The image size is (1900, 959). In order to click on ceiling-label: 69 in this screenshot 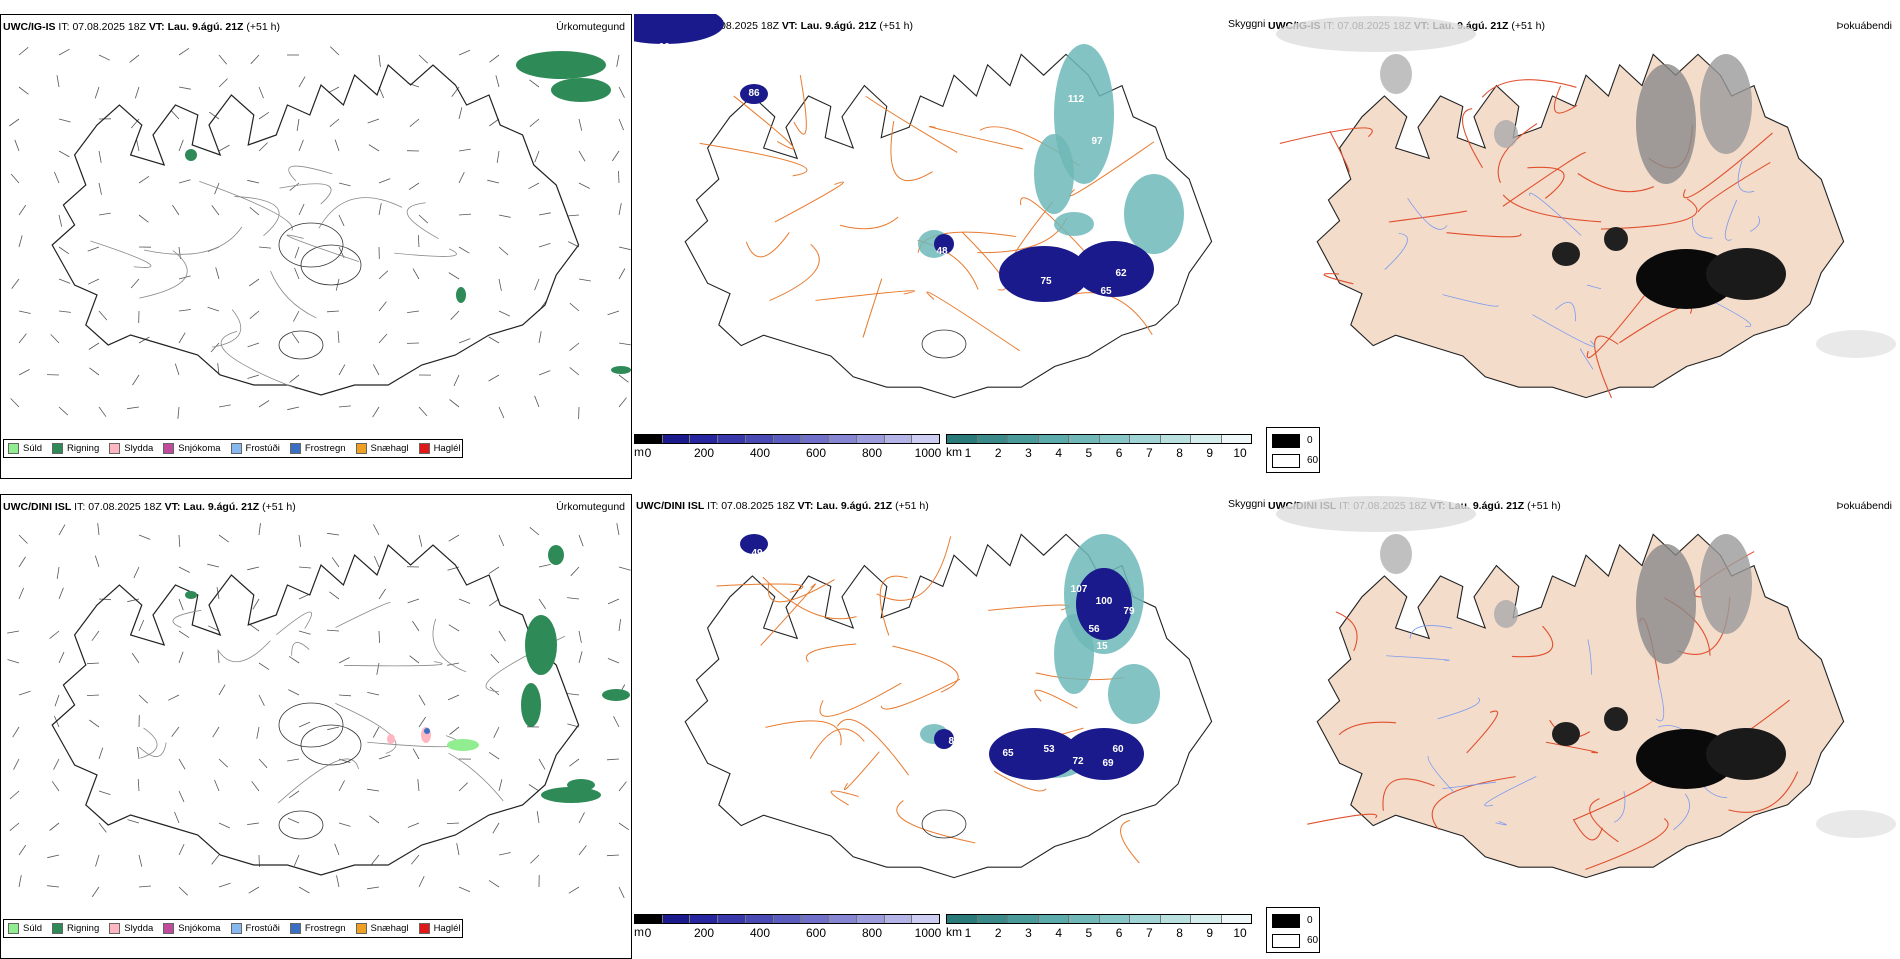, I will do `click(1108, 763)`.